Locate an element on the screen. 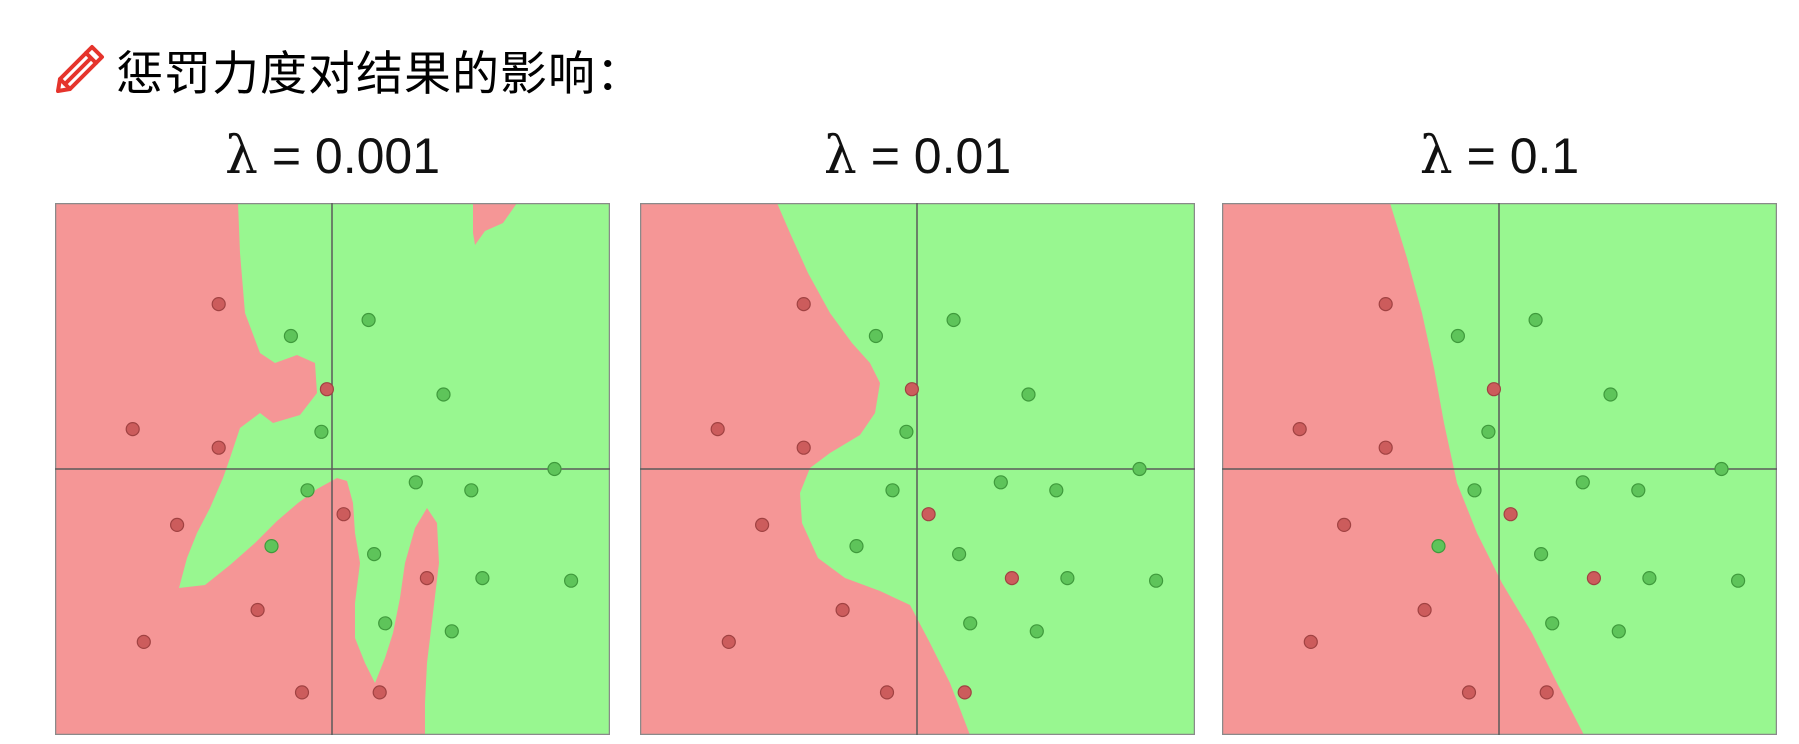 This screenshot has height=744, width=1799. lambda-value: = 0.01 is located at coordinates (934, 156).